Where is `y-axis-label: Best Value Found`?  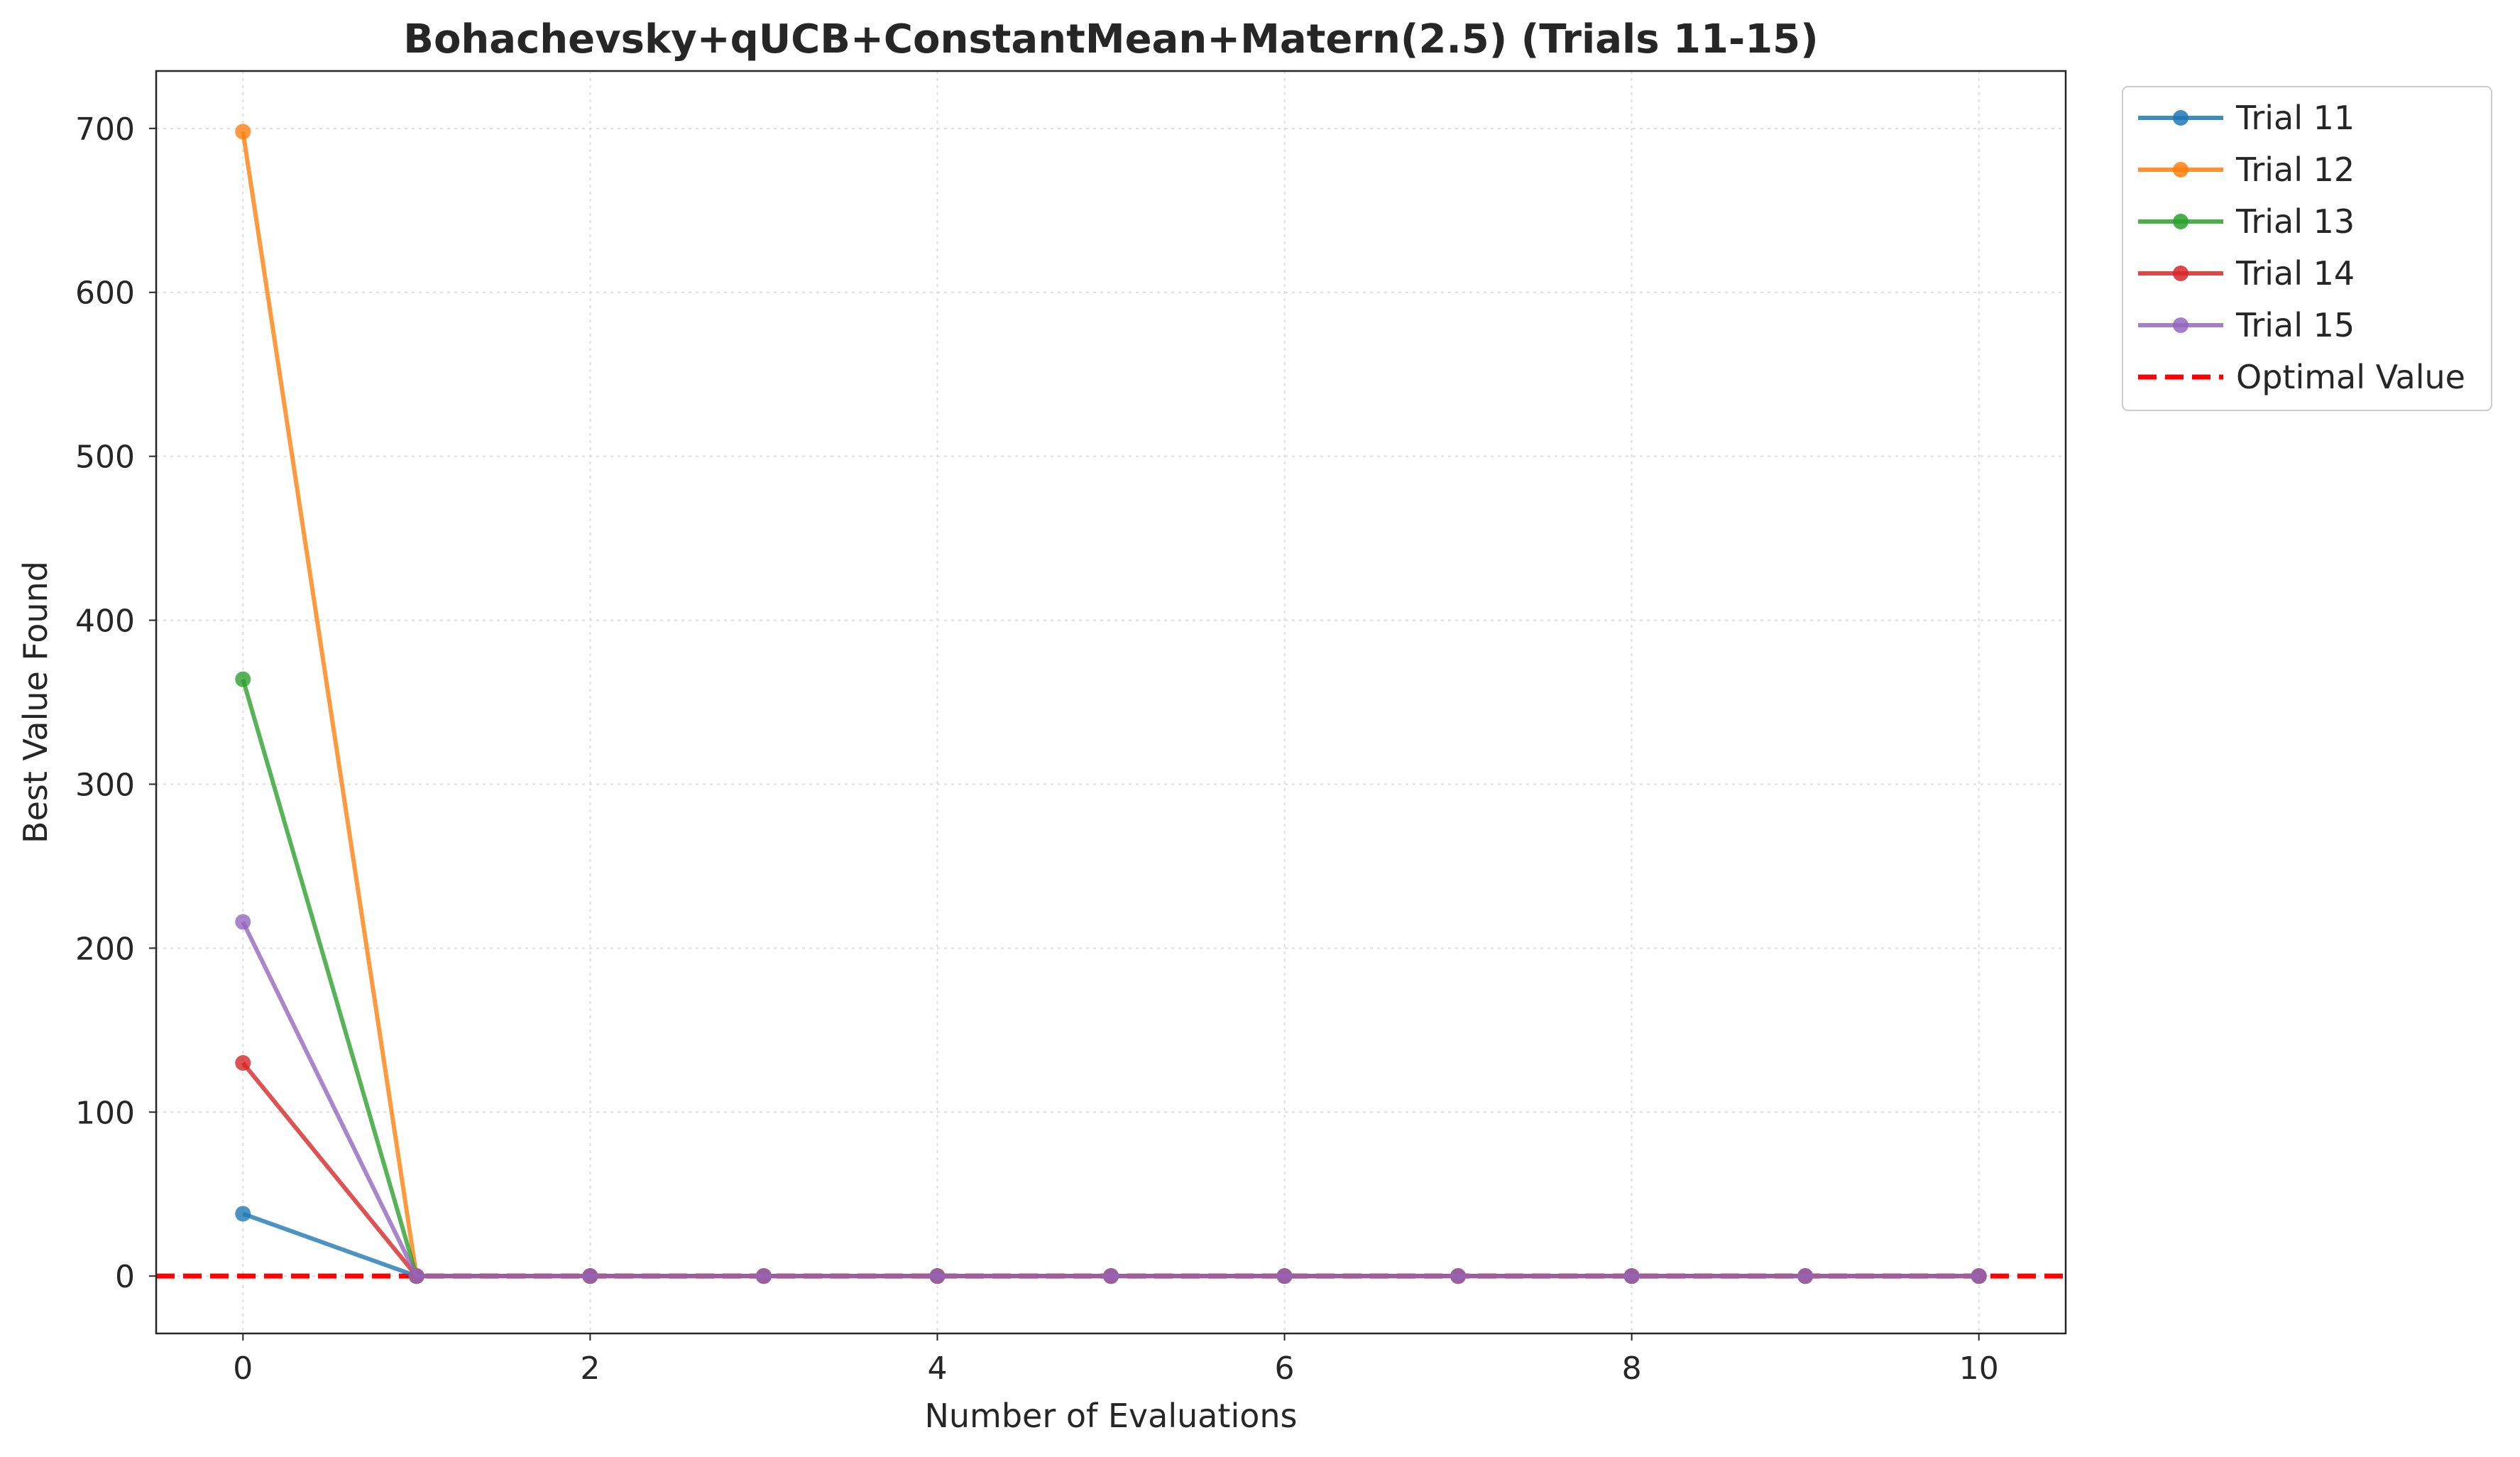 y-axis-label: Best Value Found is located at coordinates (36, 702).